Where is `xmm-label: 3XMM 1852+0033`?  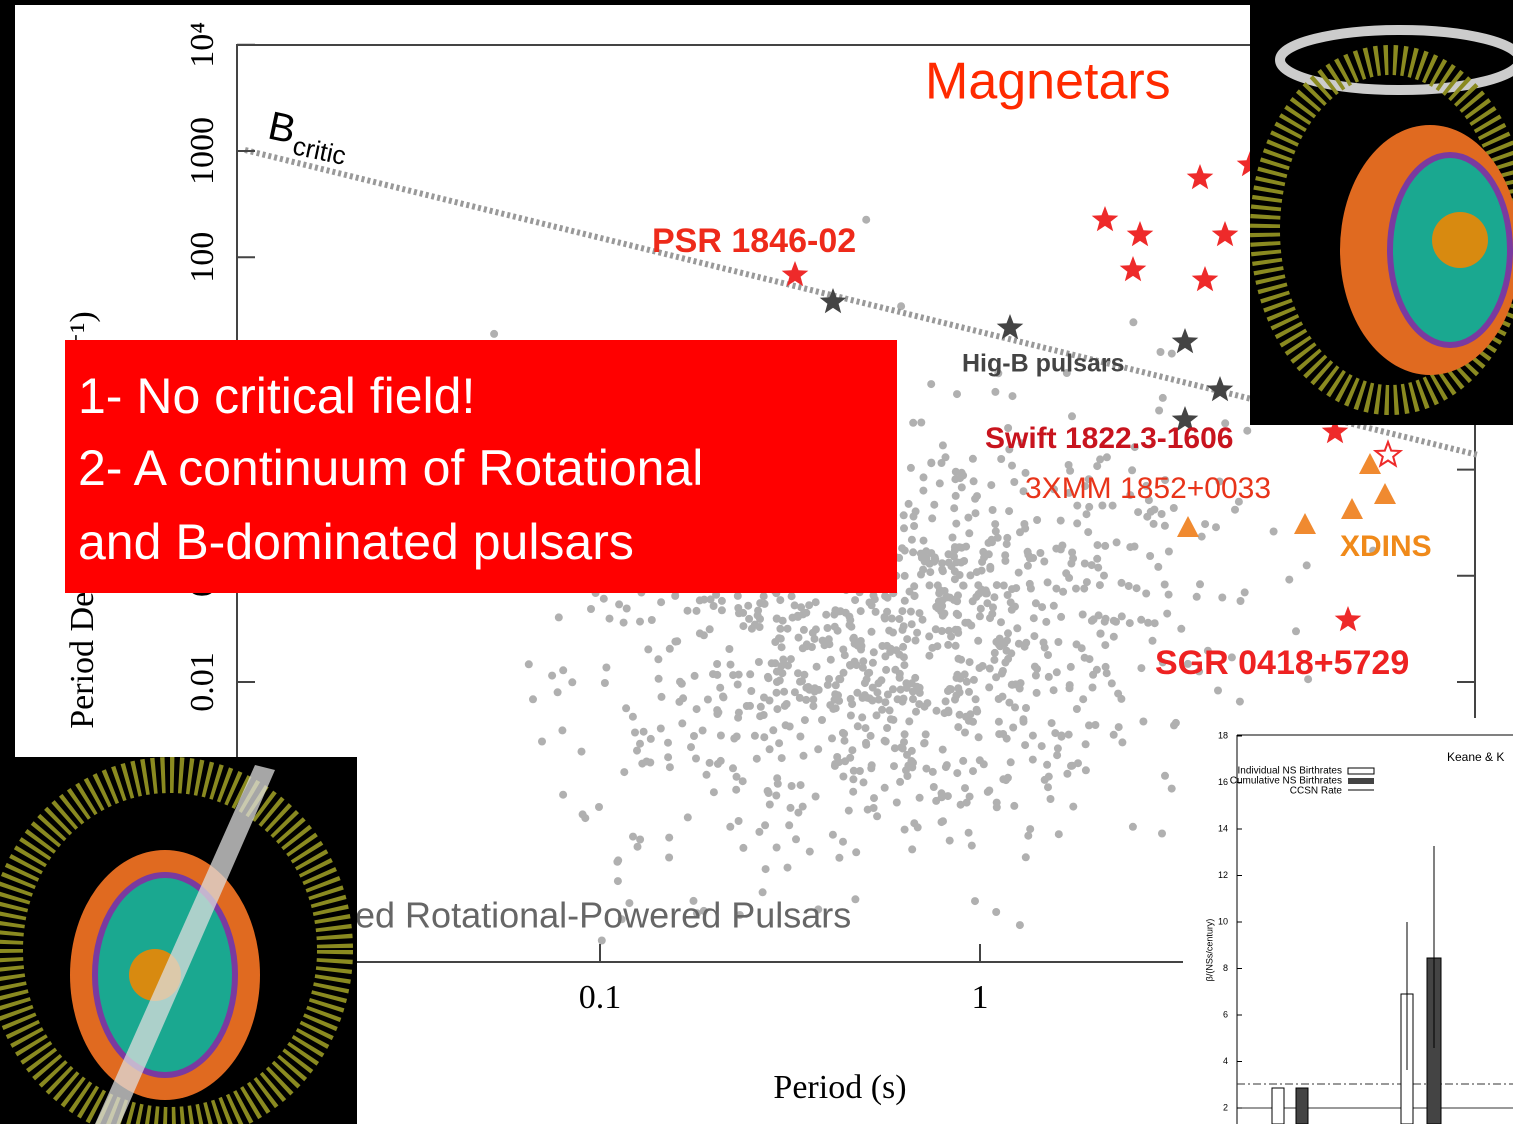
xmm-label: 3XMM 1852+0033 is located at coordinates (1148, 488).